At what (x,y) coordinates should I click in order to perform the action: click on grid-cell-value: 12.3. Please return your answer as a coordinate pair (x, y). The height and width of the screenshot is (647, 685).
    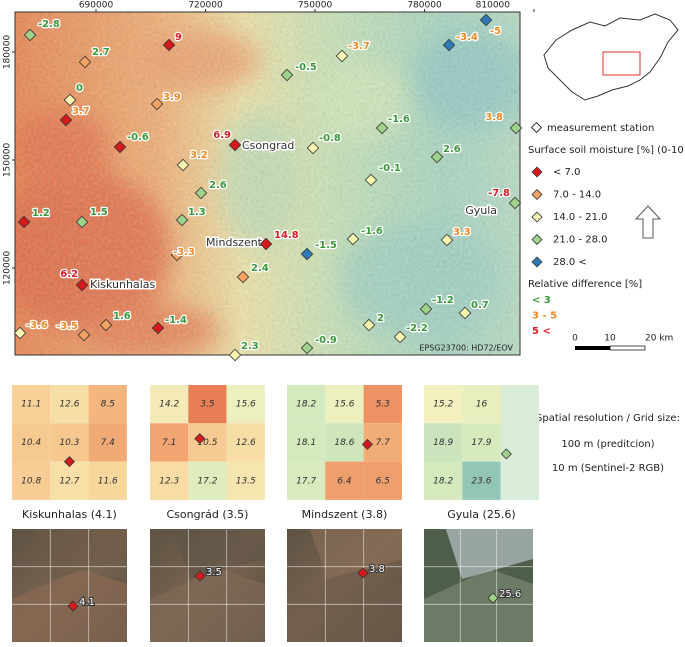
    Looking at the image, I should click on (169, 481).